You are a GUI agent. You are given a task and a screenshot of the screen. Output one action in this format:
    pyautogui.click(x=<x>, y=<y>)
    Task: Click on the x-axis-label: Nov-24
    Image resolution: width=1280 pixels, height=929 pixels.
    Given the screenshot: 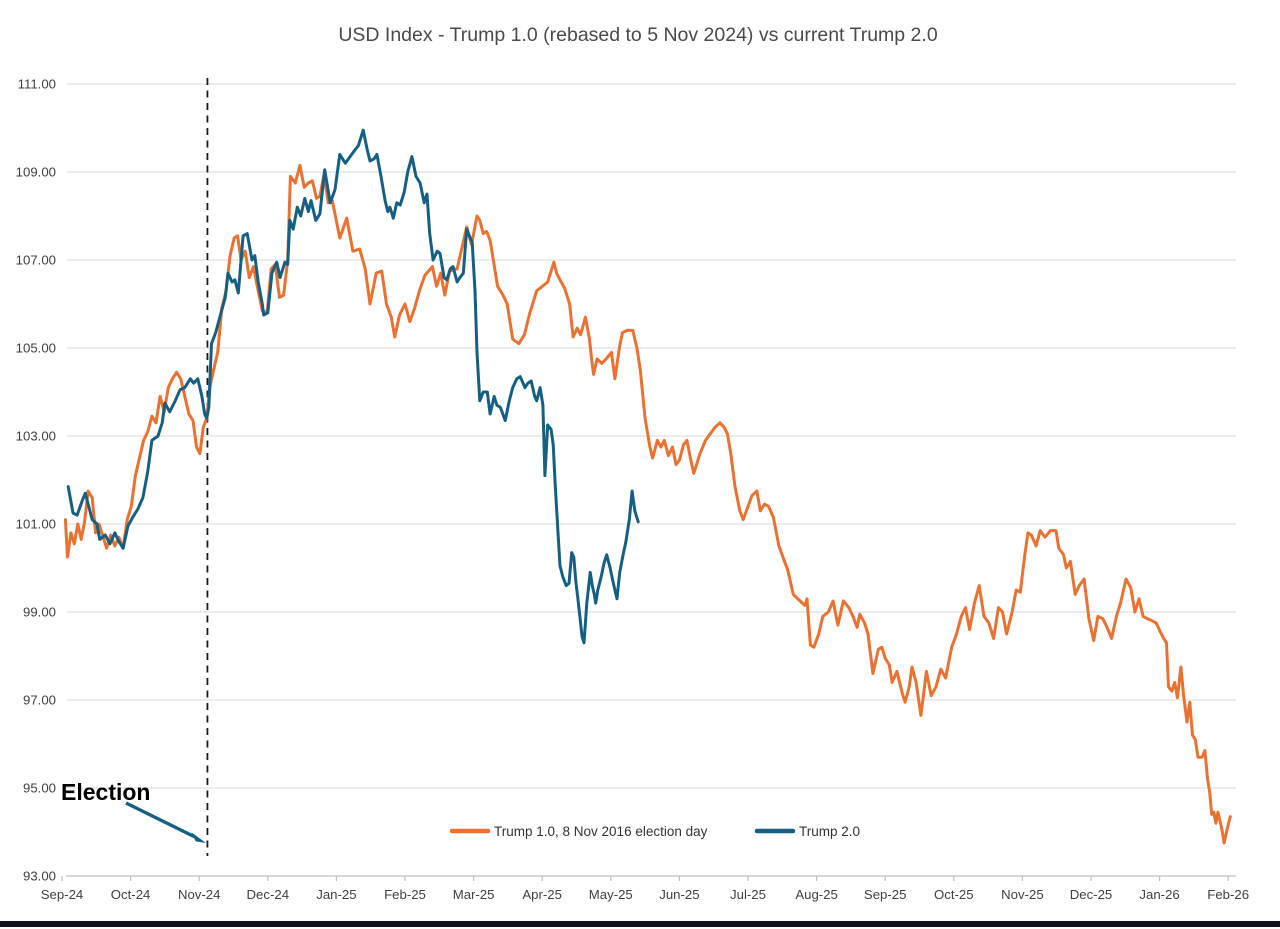 What is the action you would take?
    pyautogui.click(x=199, y=894)
    